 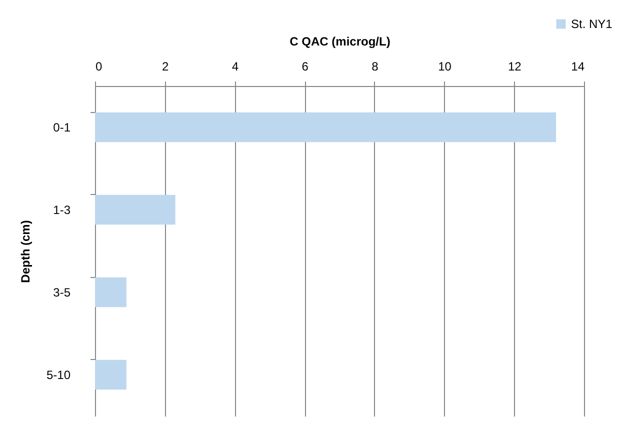 I want to click on y-tick-label: 1-3, so click(x=62, y=209).